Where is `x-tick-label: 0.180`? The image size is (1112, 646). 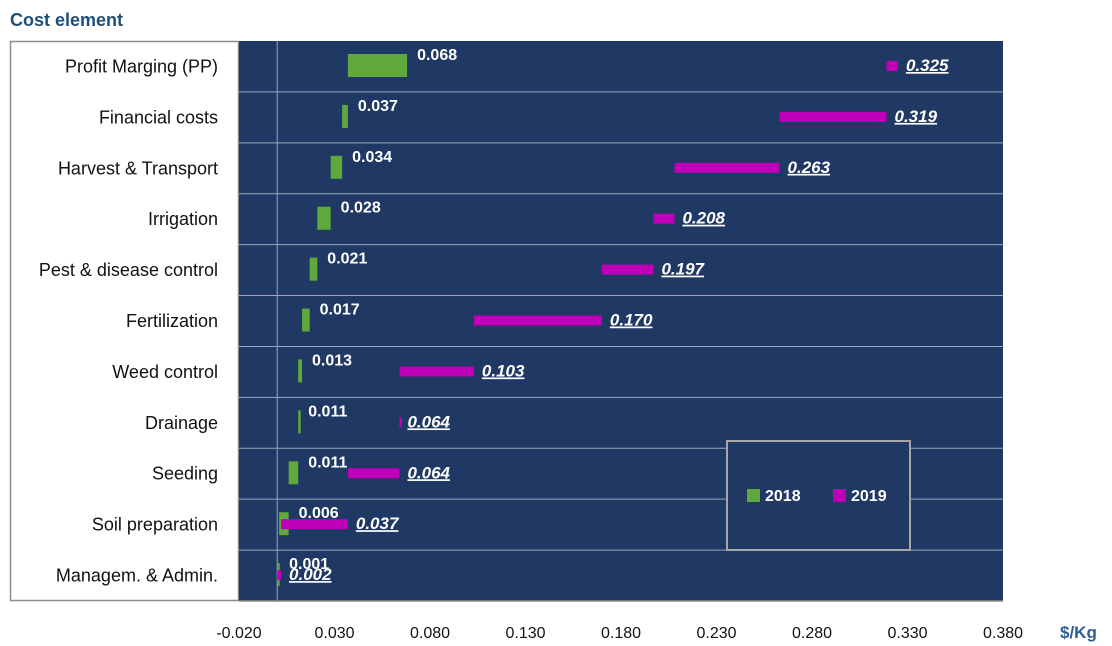 x-tick-label: 0.180 is located at coordinates (621, 633).